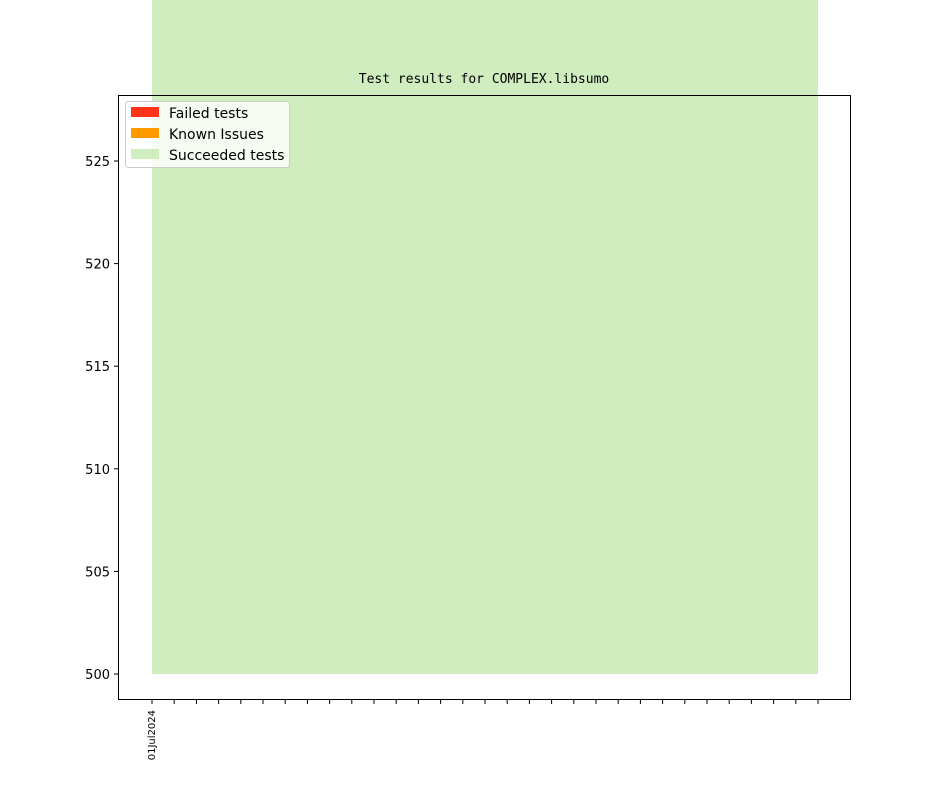  I want to click on legend-label-succeeded: Succeeded tests, so click(226, 156).